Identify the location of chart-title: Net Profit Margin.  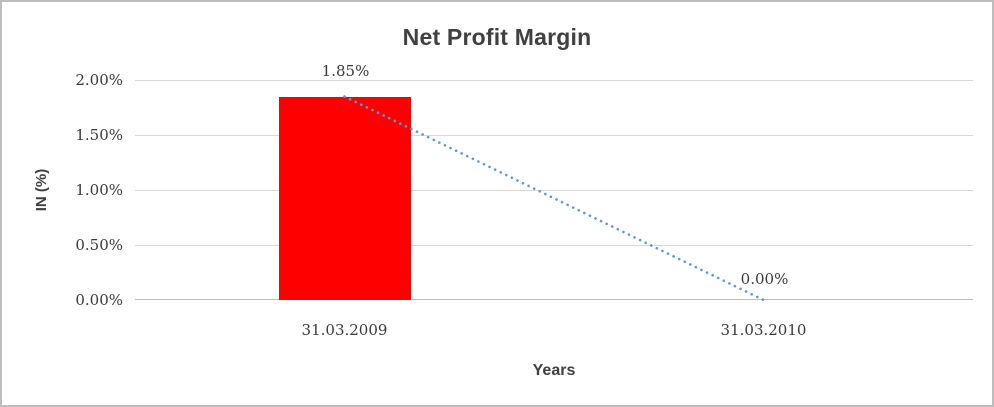
(497, 37).